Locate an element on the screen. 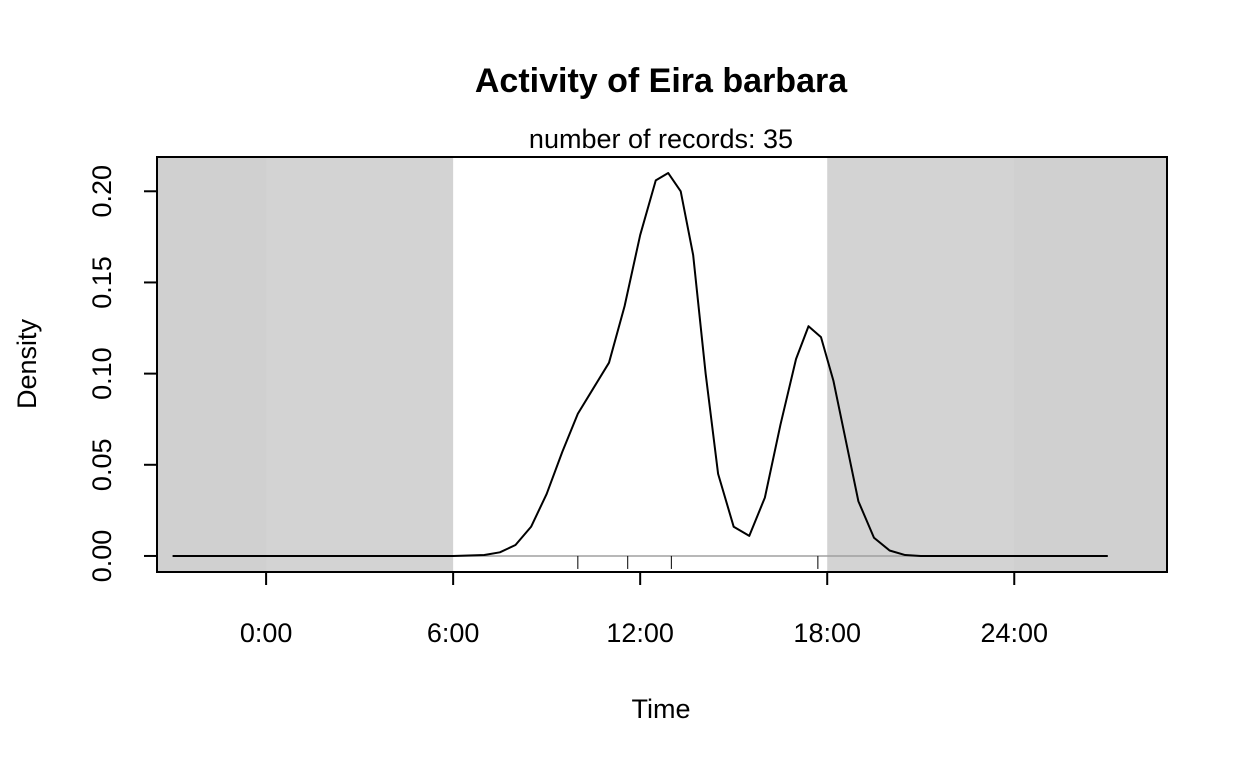 Image resolution: width=1248 pixels, height=768 pixels. y-axis: 0.00 0.05 0.10 0.15 0.20 is located at coordinates (122, 374).